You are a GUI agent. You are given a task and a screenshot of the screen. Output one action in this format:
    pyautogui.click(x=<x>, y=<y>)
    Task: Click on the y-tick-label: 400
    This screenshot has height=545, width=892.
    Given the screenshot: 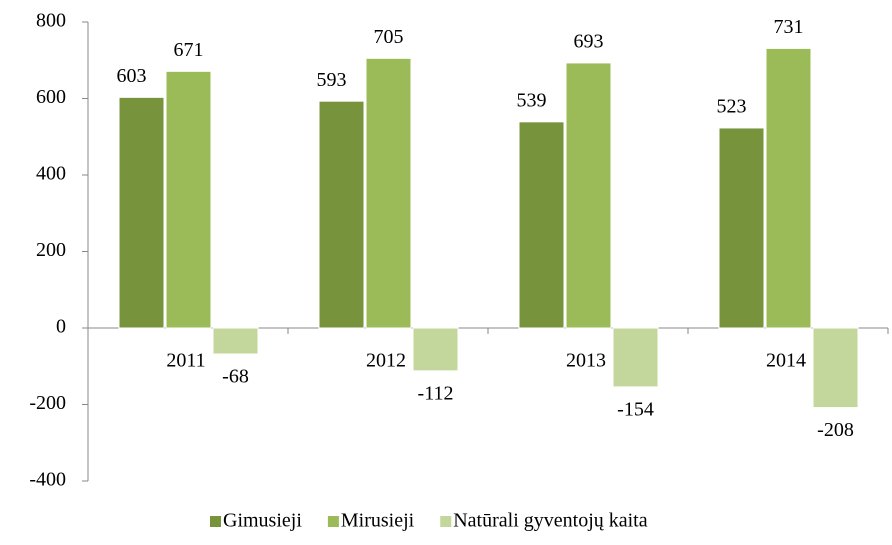 What is the action you would take?
    pyautogui.click(x=51, y=174)
    